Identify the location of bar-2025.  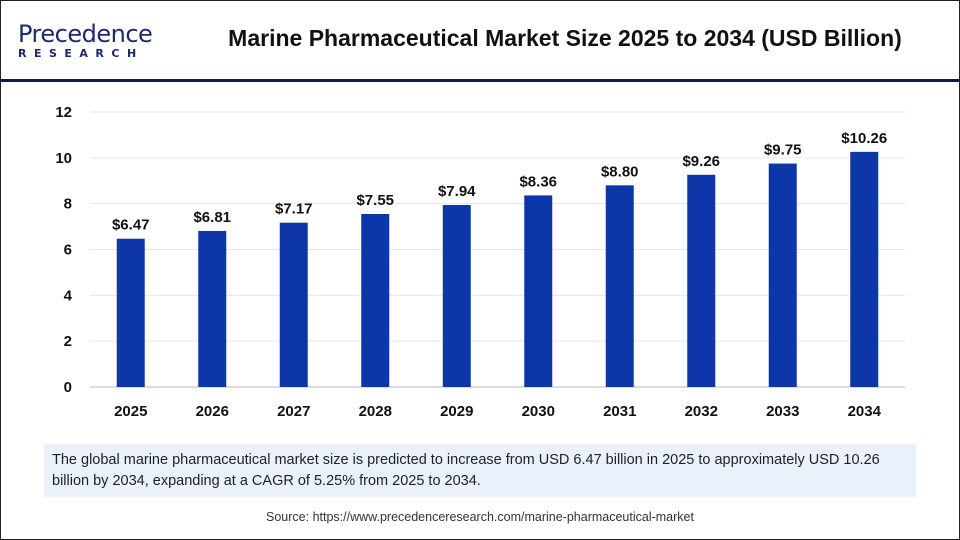
(130, 312).